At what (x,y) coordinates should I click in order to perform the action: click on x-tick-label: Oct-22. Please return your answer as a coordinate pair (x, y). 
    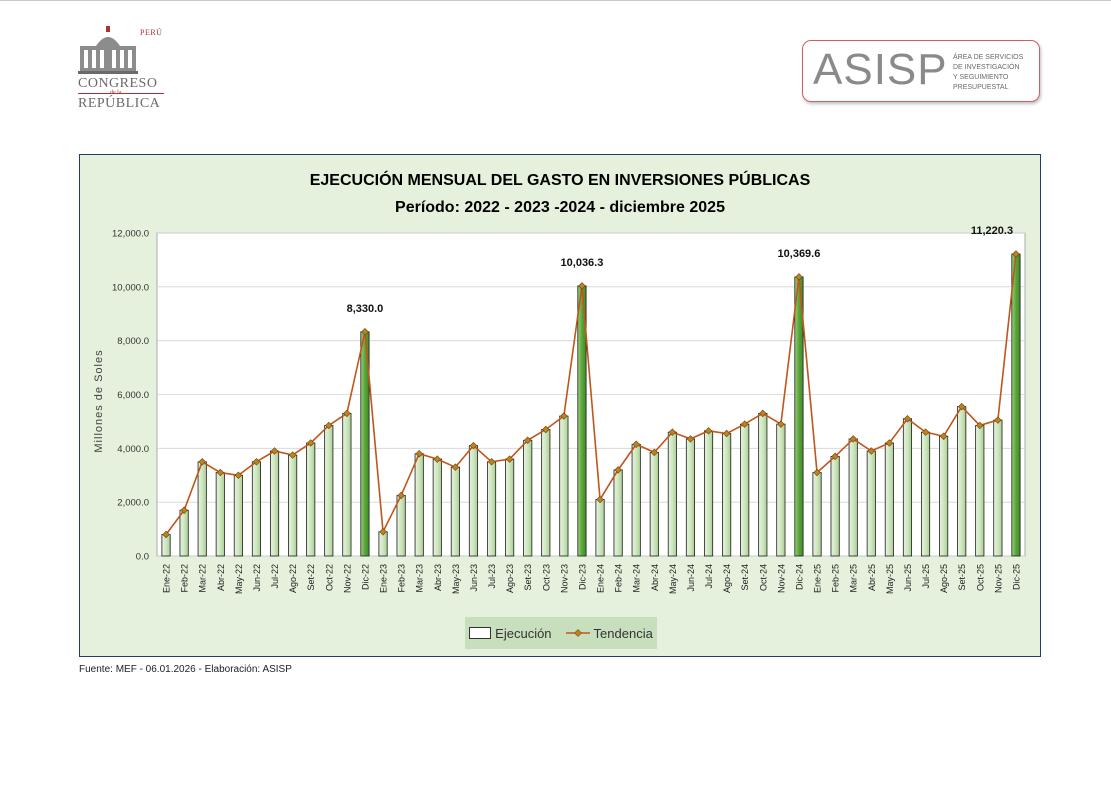
    Looking at the image, I should click on (329, 577).